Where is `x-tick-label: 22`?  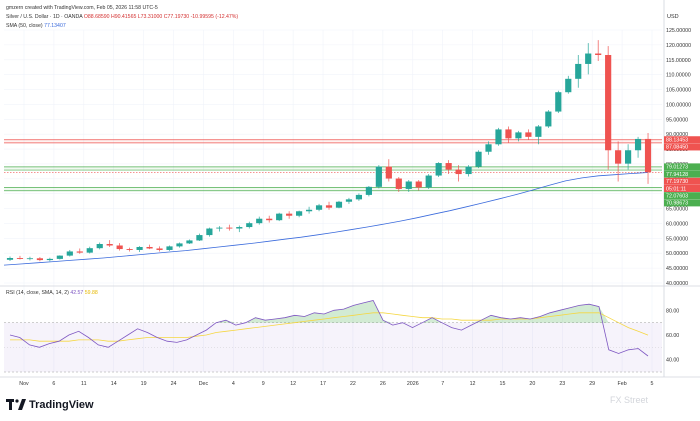 x-tick-label: 22 is located at coordinates (353, 384).